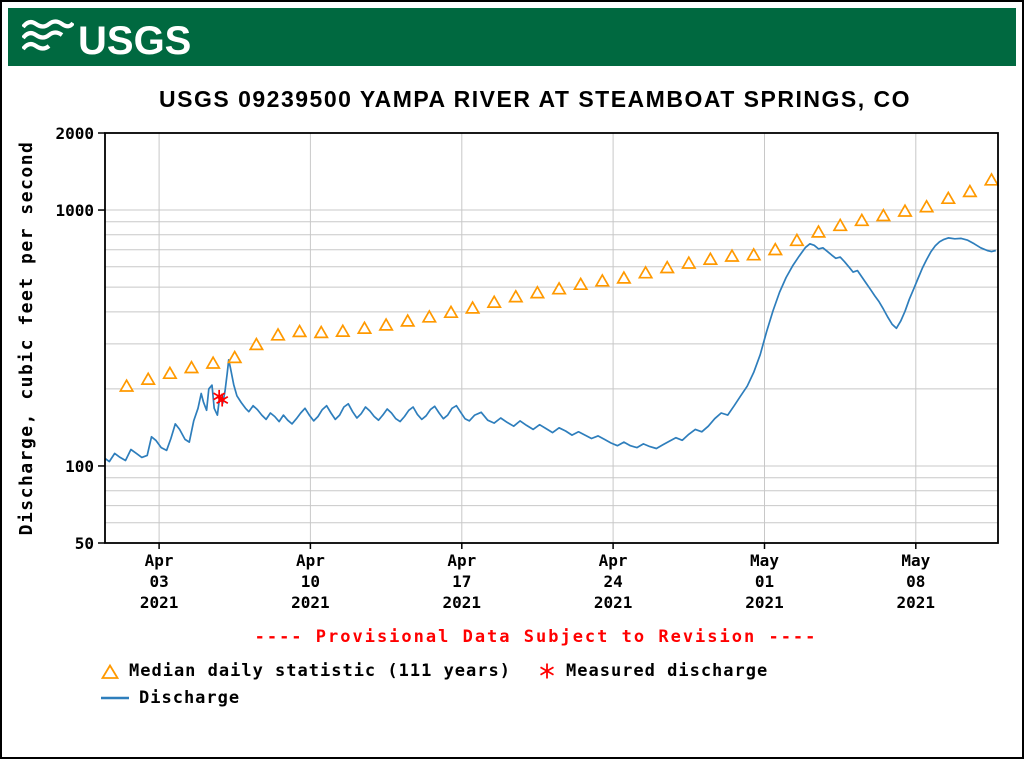  I want to click on legend-row-2: Discharge, so click(558, 698).